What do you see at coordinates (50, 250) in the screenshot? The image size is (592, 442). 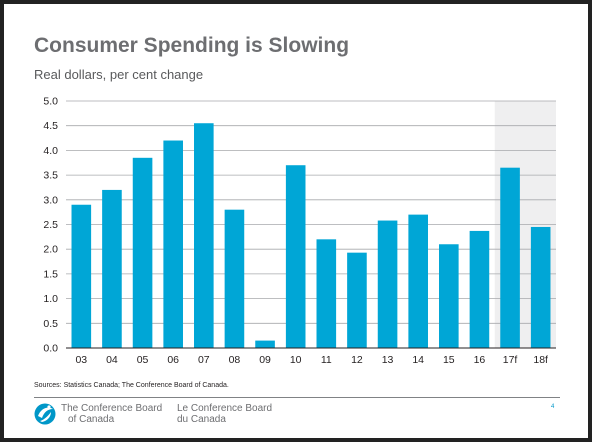 I see `y-tick-label: 2.0` at bounding box center [50, 250].